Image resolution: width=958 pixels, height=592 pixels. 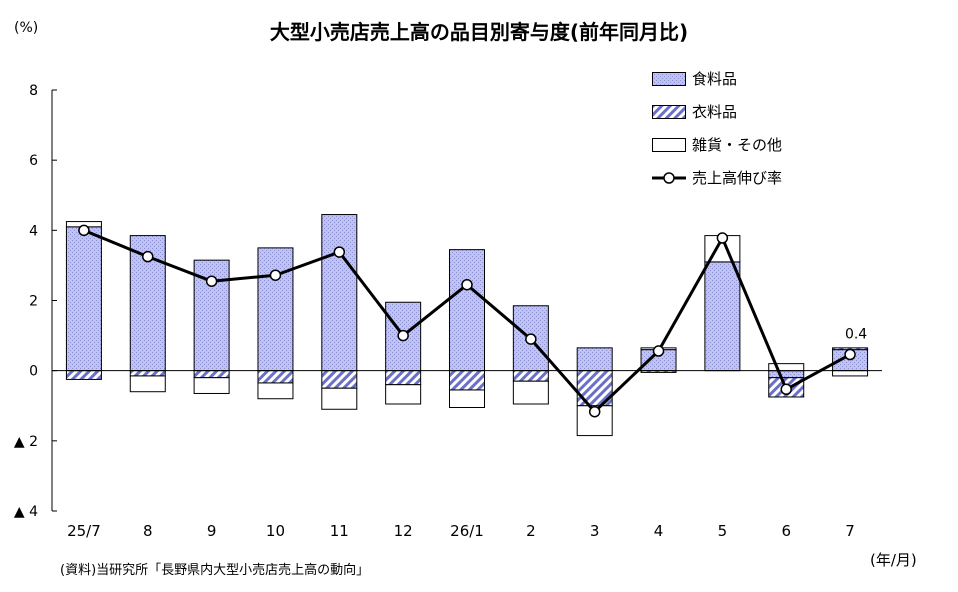 What do you see at coordinates (215, 570) in the screenshot?
I see `source-note: (資料)当研究所「長野県内大型小売店売上高の動向」` at bounding box center [215, 570].